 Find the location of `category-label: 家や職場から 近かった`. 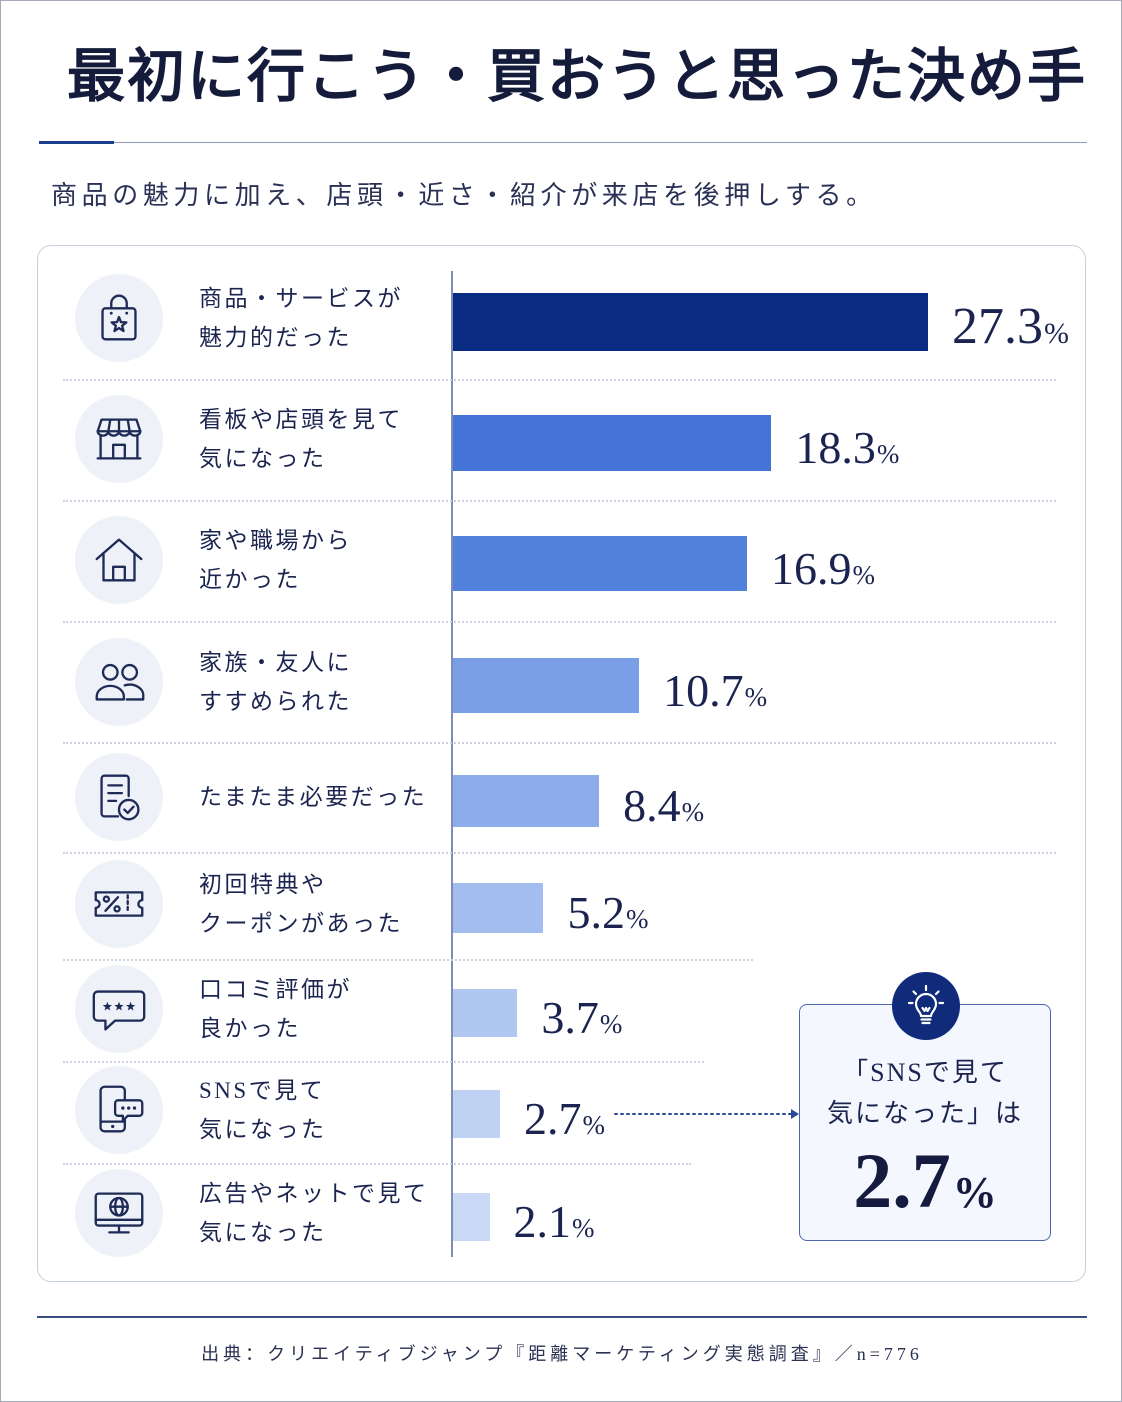

category-label: 家や職場から 近かった is located at coordinates (275, 560).